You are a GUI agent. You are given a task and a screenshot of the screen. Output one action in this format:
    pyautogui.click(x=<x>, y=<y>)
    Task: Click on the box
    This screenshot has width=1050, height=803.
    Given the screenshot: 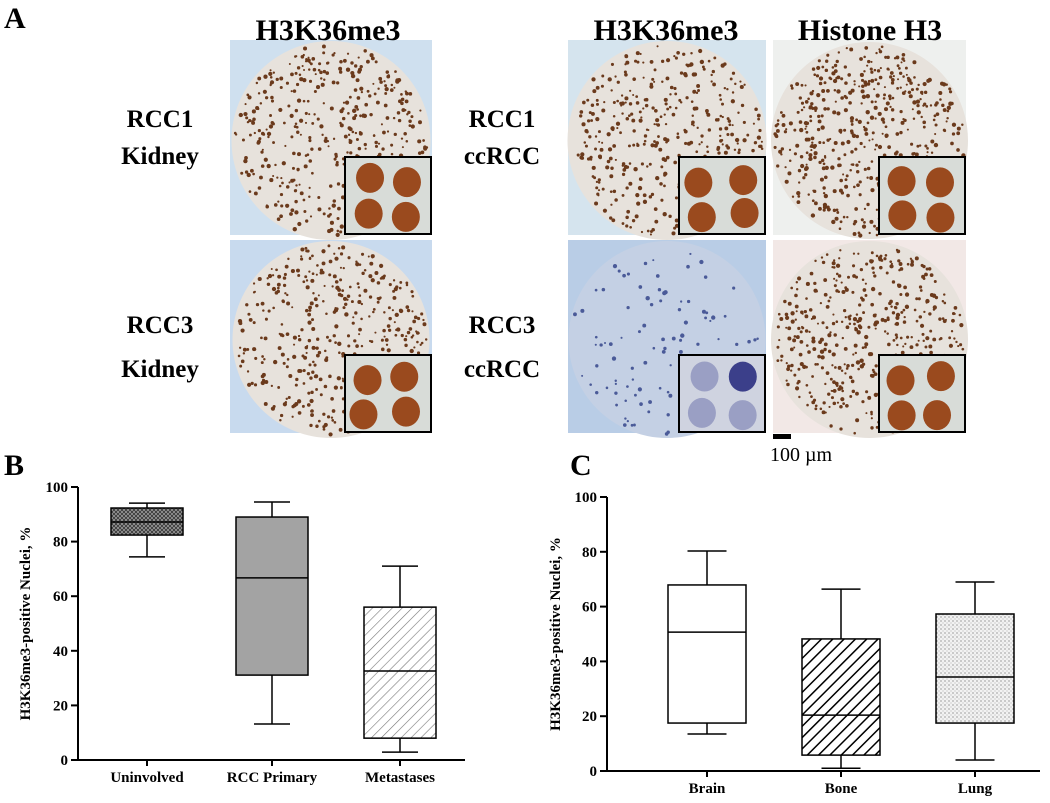 What is the action you would take?
    pyautogui.click(x=707, y=654)
    